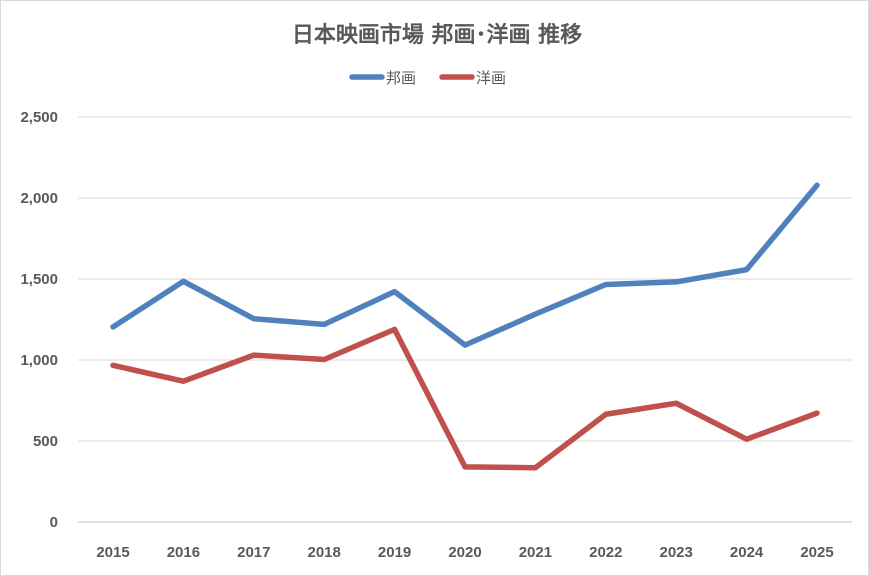  I want to click on x-tick-label: 2021, so click(535, 552).